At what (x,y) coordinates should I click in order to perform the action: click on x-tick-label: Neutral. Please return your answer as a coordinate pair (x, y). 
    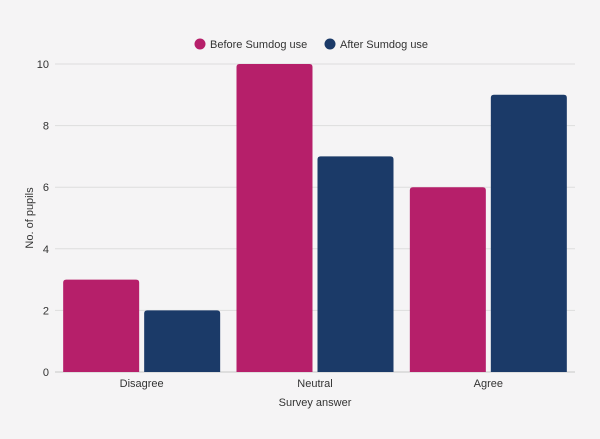
    Looking at the image, I should click on (314, 384).